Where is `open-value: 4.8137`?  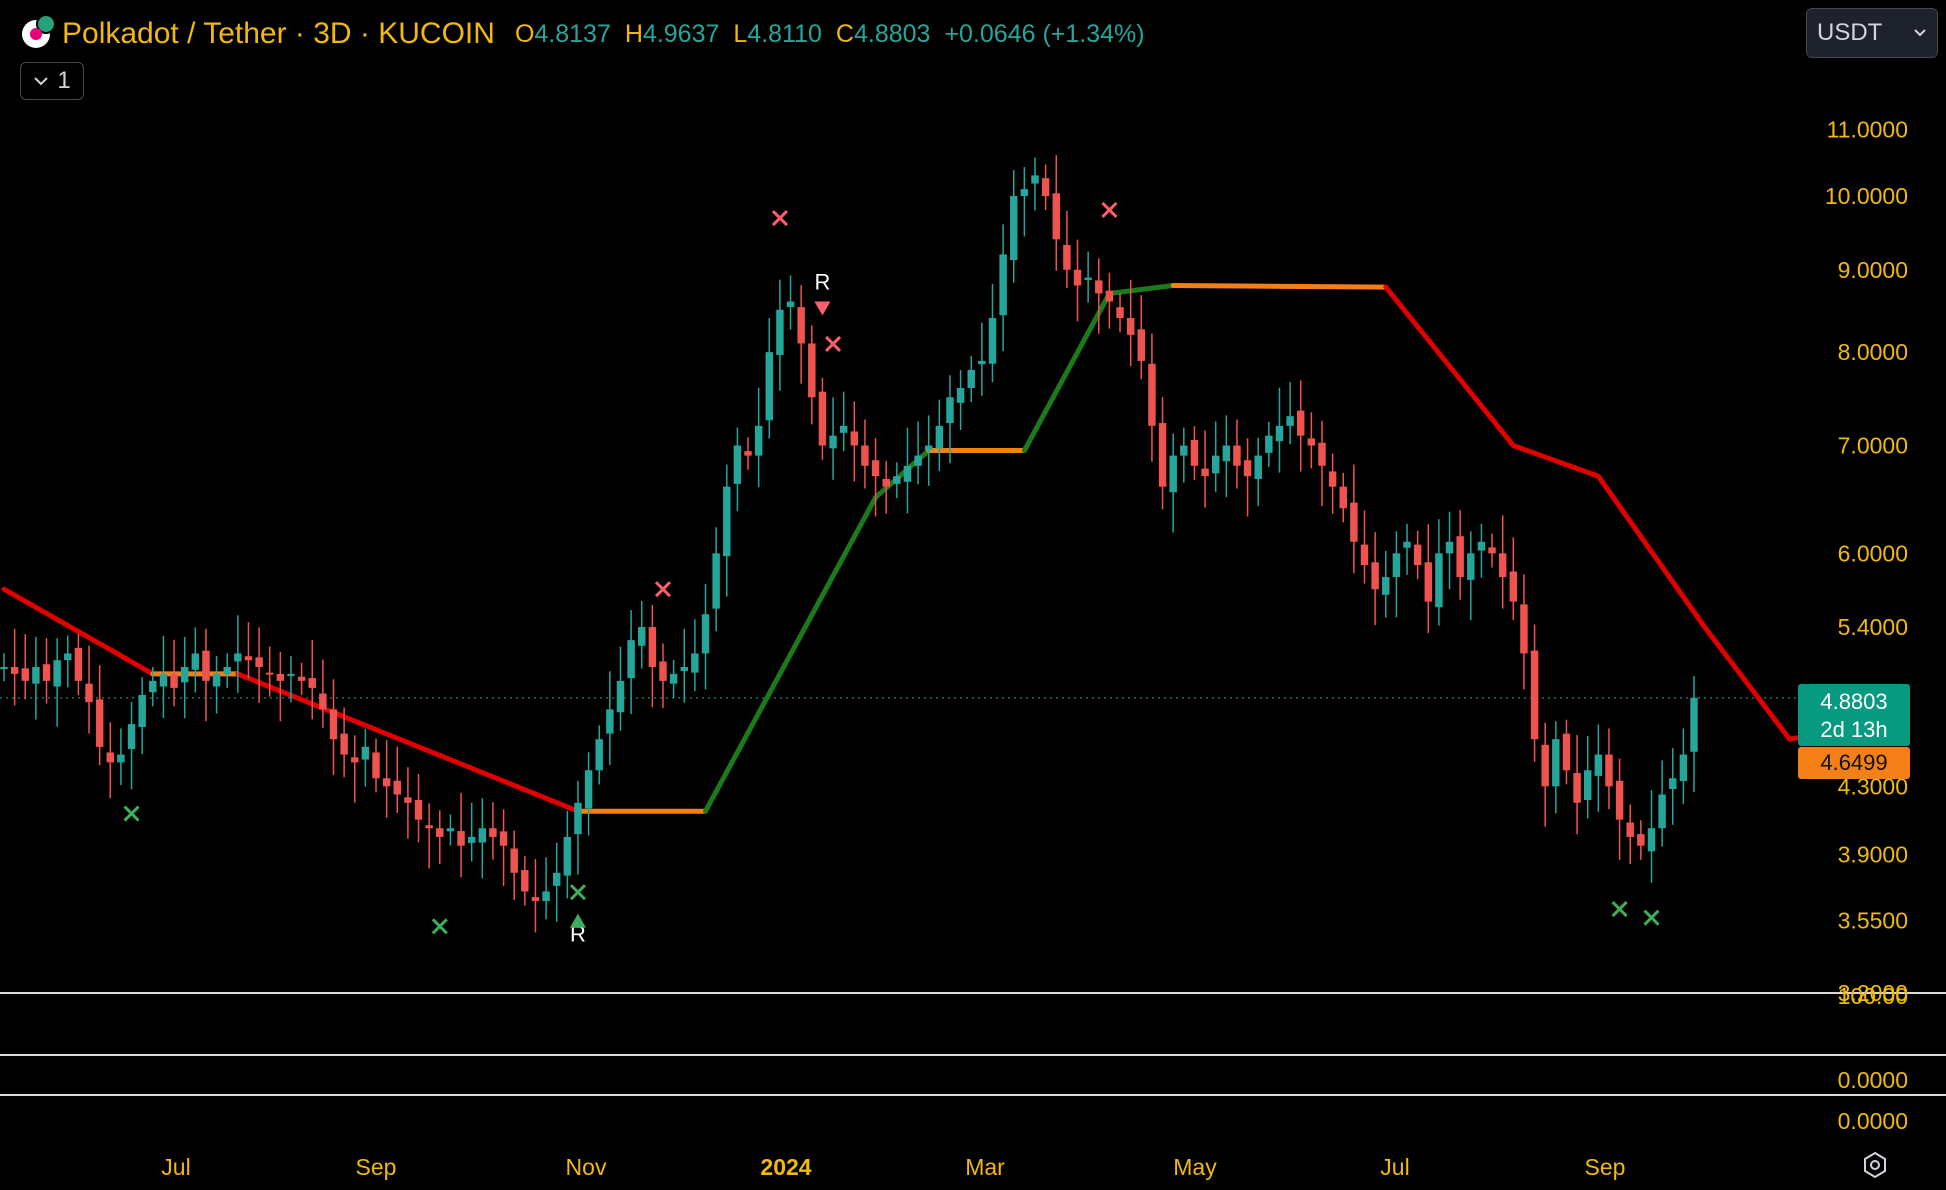
open-value: 4.8137 is located at coordinates (572, 33).